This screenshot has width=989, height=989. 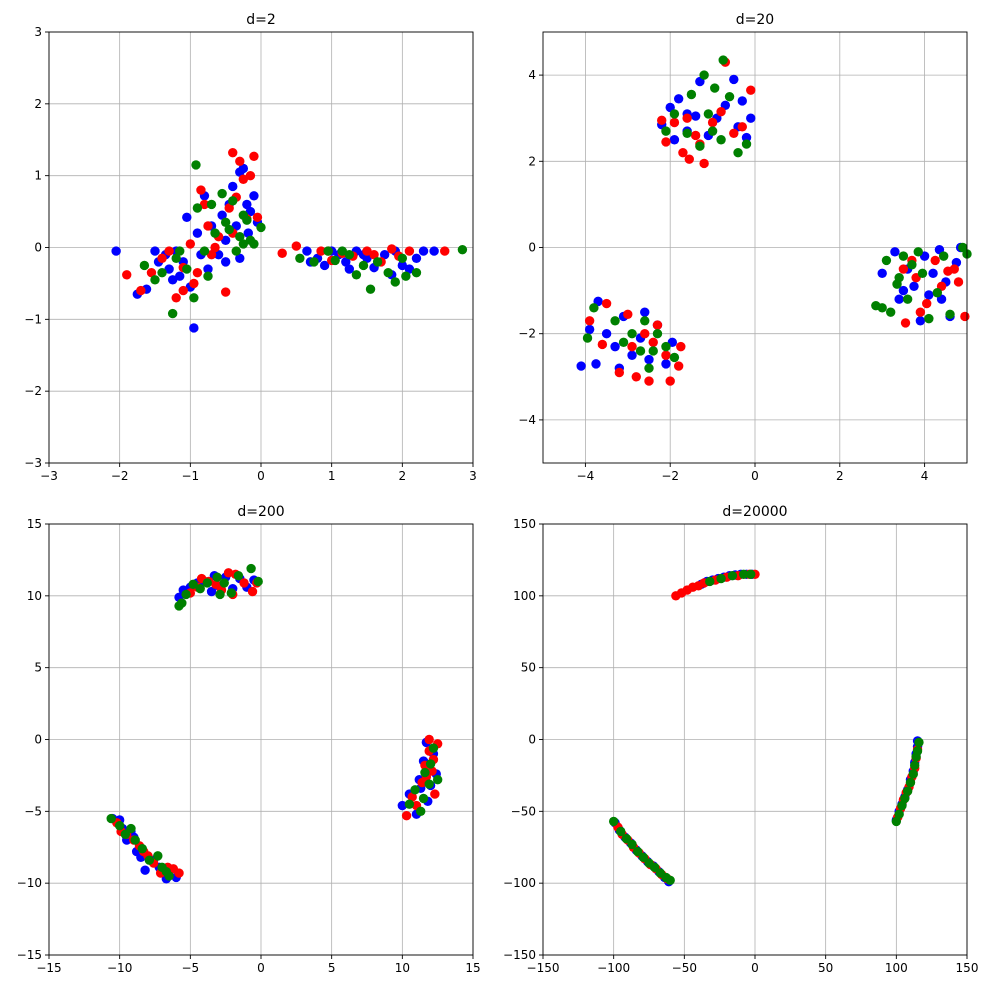 What do you see at coordinates (524, 524) in the screenshot?
I see `y-tick-label: 150` at bounding box center [524, 524].